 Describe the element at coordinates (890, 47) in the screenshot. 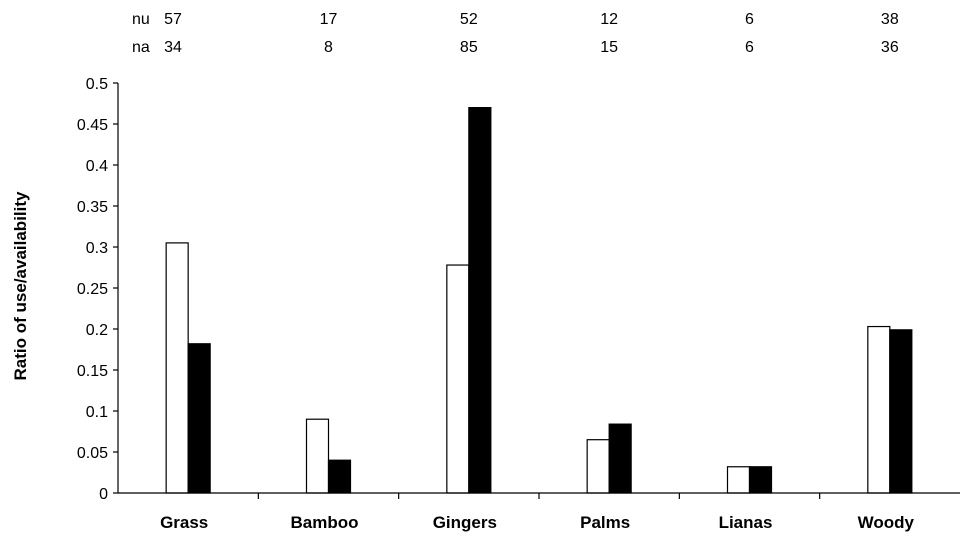

I see `count-value: 36` at that location.